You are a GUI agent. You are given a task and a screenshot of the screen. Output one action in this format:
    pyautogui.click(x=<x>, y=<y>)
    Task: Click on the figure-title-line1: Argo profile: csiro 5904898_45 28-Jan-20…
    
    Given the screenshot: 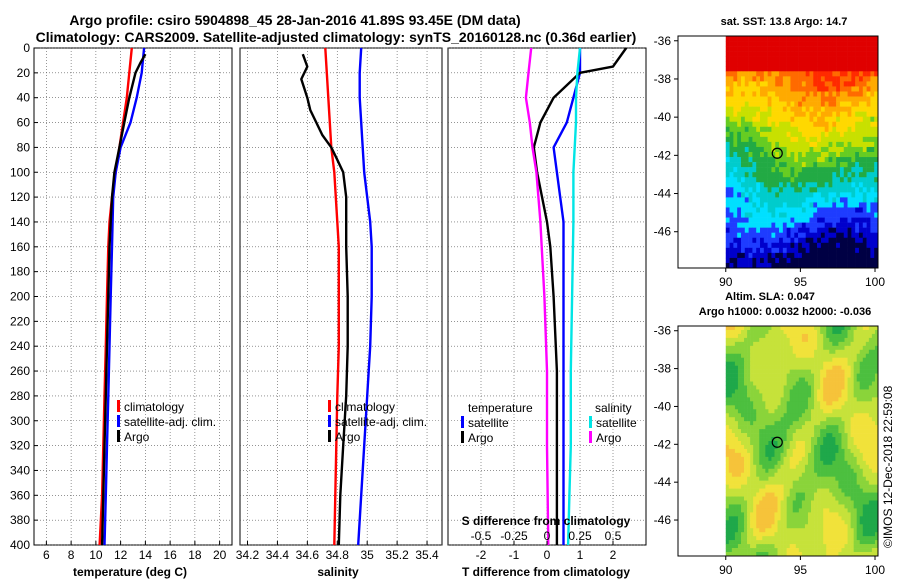 What is the action you would take?
    pyautogui.click(x=294, y=20)
    